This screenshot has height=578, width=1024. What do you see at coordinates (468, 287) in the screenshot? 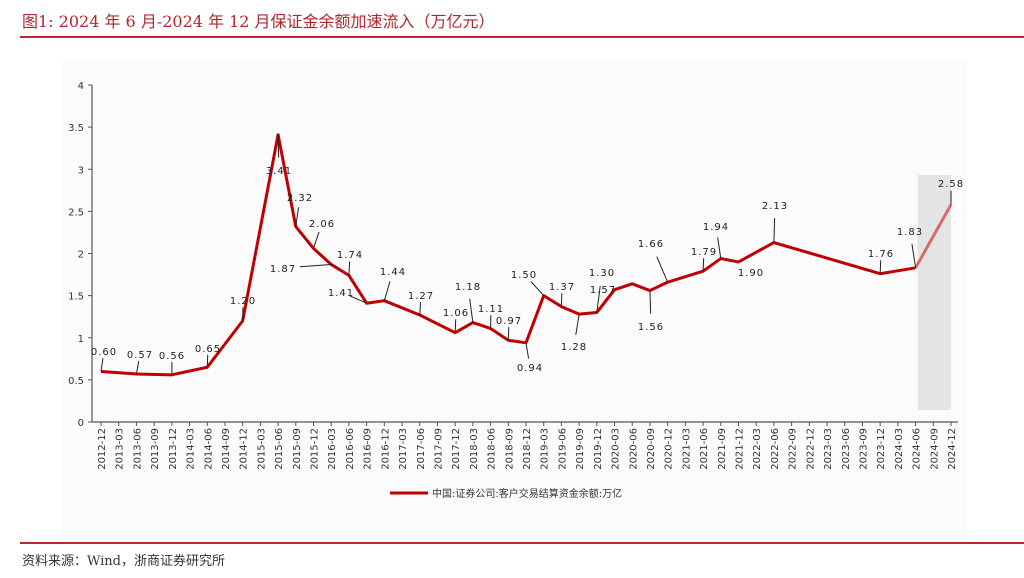
I see `data-label: 1.18` at bounding box center [468, 287].